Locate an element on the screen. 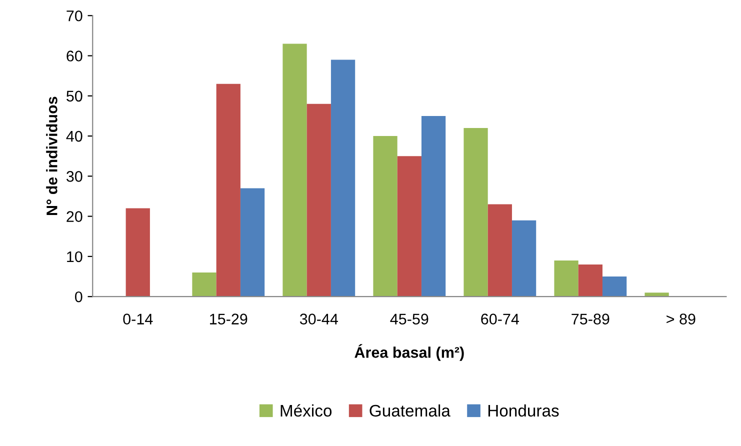 Image resolution: width=741 pixels, height=446 pixels. y-tick-label: 60 is located at coordinates (74, 56).